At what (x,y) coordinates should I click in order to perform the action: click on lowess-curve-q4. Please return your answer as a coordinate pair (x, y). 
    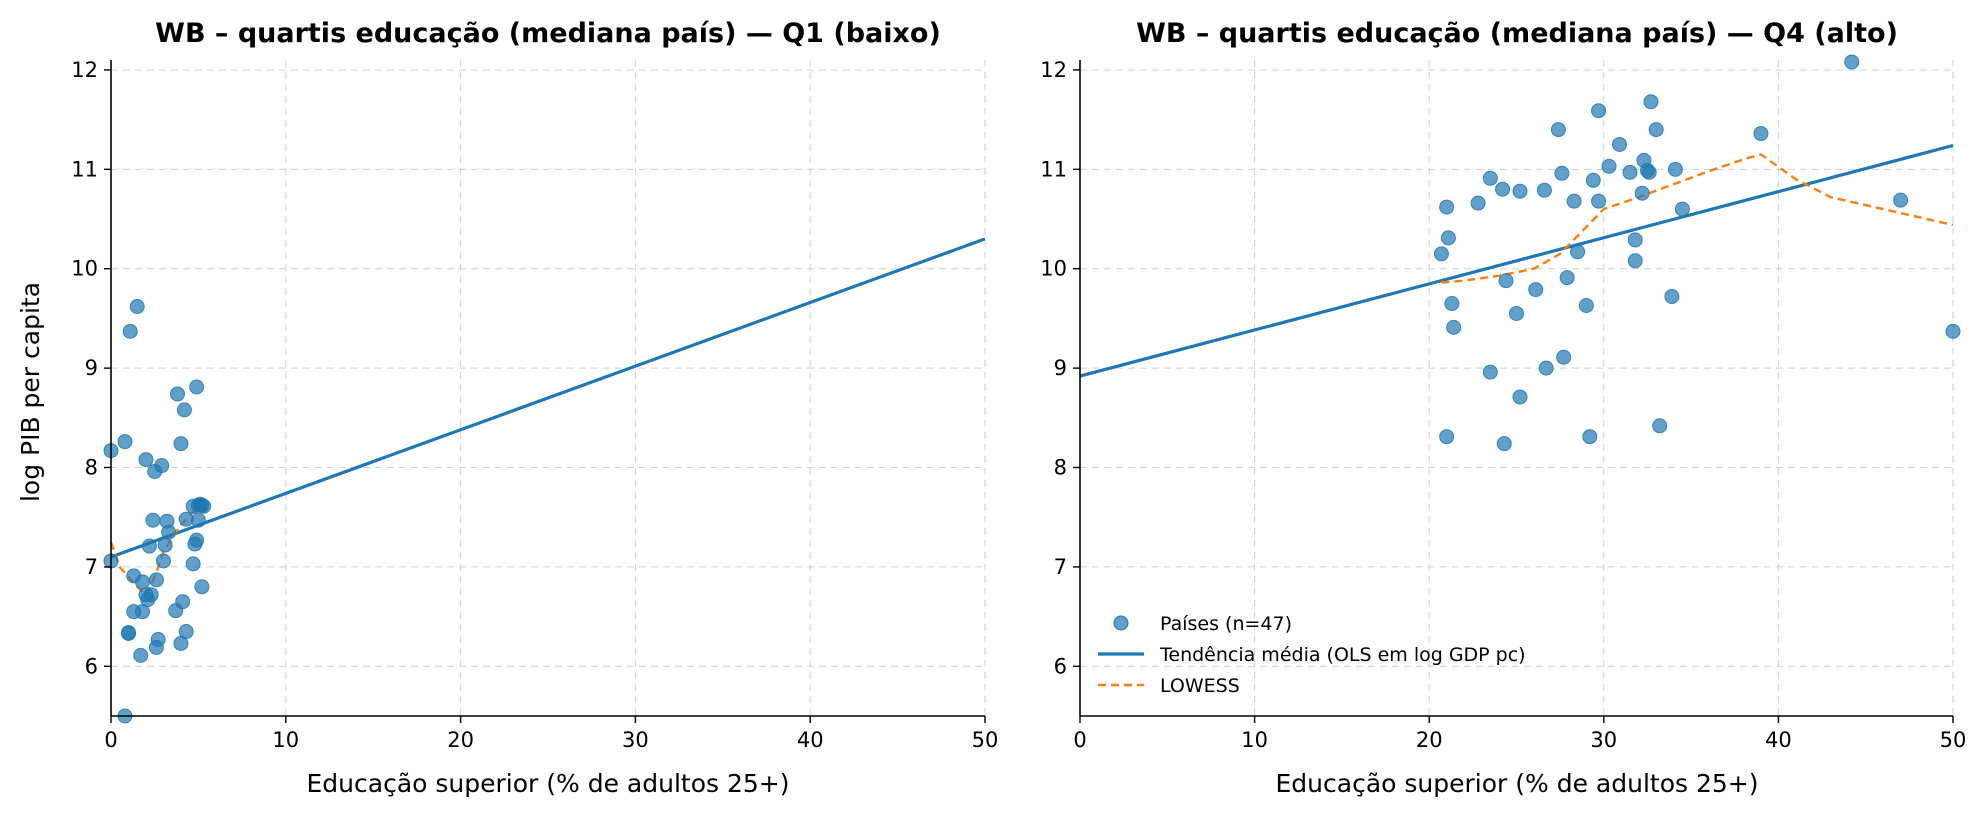
    Looking at the image, I should click on (1697, 218).